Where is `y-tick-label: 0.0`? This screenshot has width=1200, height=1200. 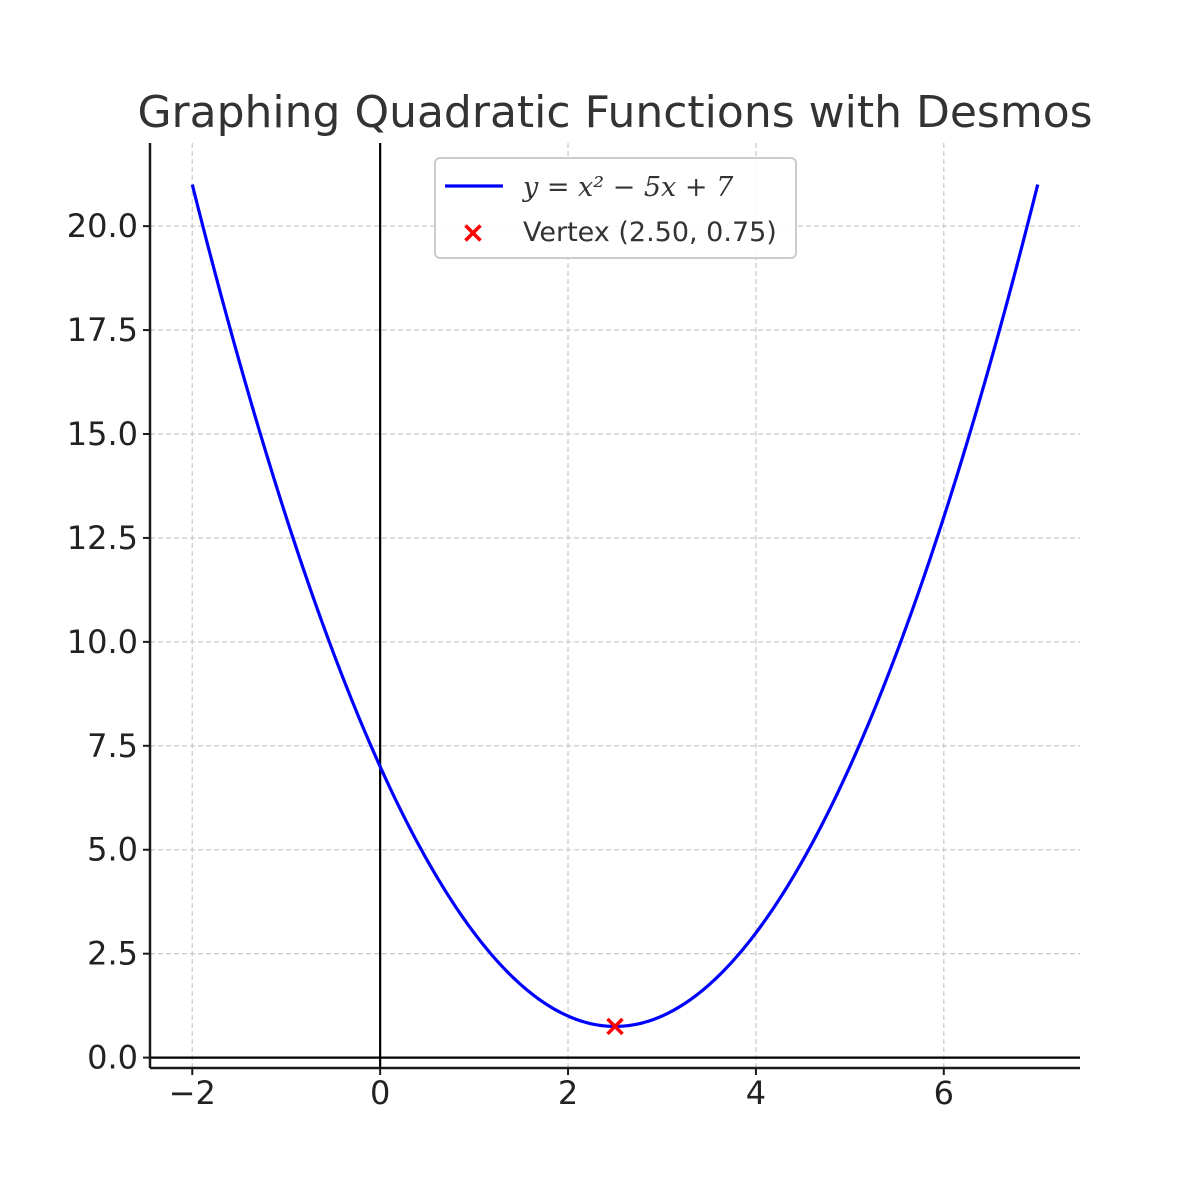
y-tick-label: 0.0 is located at coordinates (112, 1058).